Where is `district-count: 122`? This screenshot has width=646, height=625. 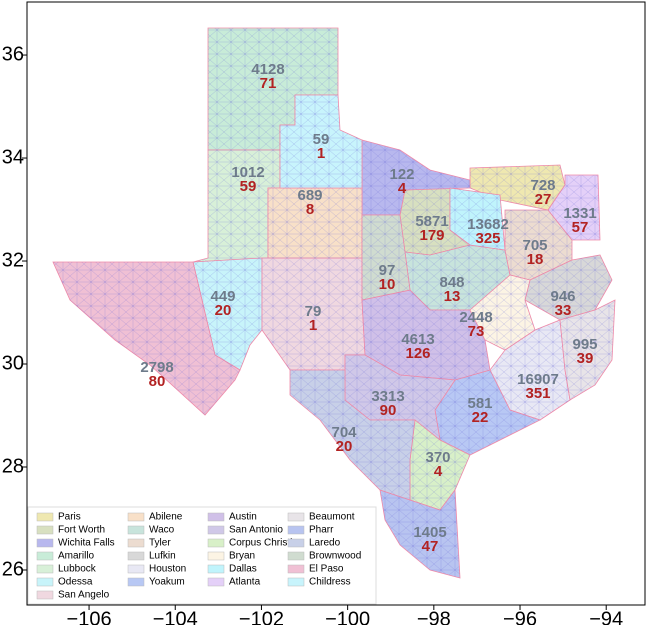
district-count: 122 is located at coordinates (401, 174).